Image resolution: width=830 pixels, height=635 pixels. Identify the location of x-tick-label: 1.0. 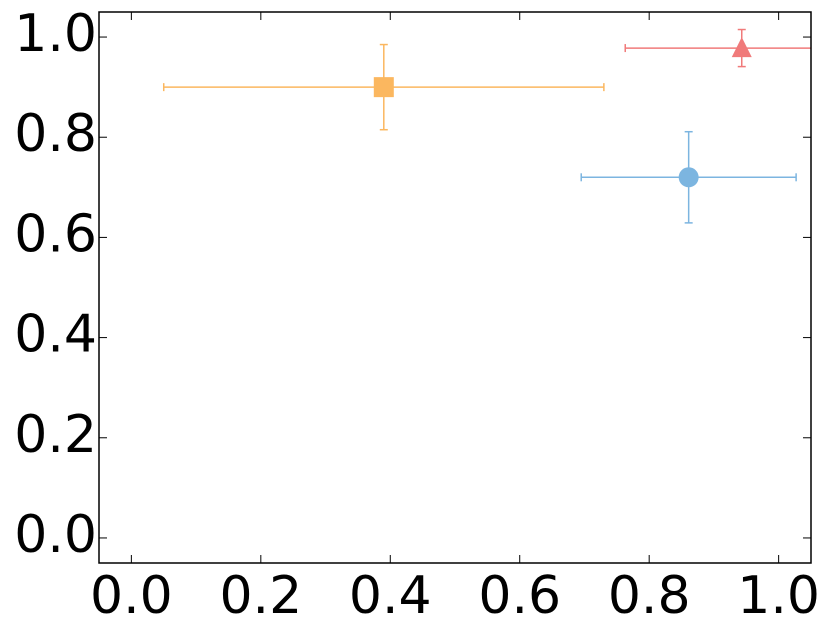
(778, 596).